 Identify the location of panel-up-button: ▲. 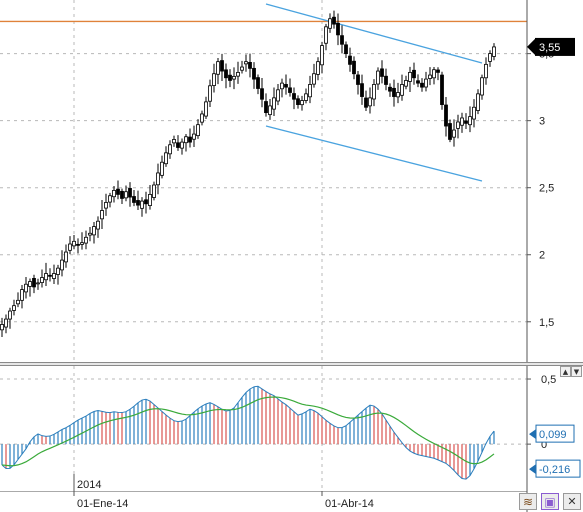
(565, 371).